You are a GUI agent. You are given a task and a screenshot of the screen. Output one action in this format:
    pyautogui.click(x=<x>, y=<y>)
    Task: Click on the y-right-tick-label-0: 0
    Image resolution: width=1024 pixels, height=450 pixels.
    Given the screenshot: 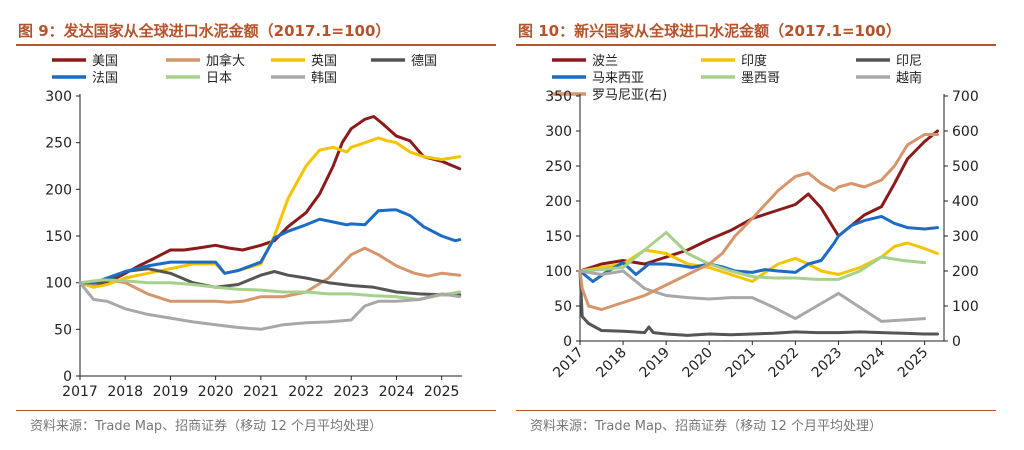 What is the action you would take?
    pyautogui.click(x=956, y=342)
    